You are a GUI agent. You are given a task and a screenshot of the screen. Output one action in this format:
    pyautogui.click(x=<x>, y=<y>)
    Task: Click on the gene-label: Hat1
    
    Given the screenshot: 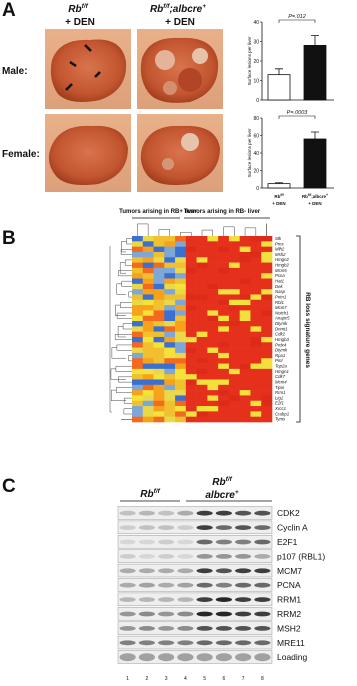 What is the action you would take?
    pyautogui.click(x=280, y=281)
    